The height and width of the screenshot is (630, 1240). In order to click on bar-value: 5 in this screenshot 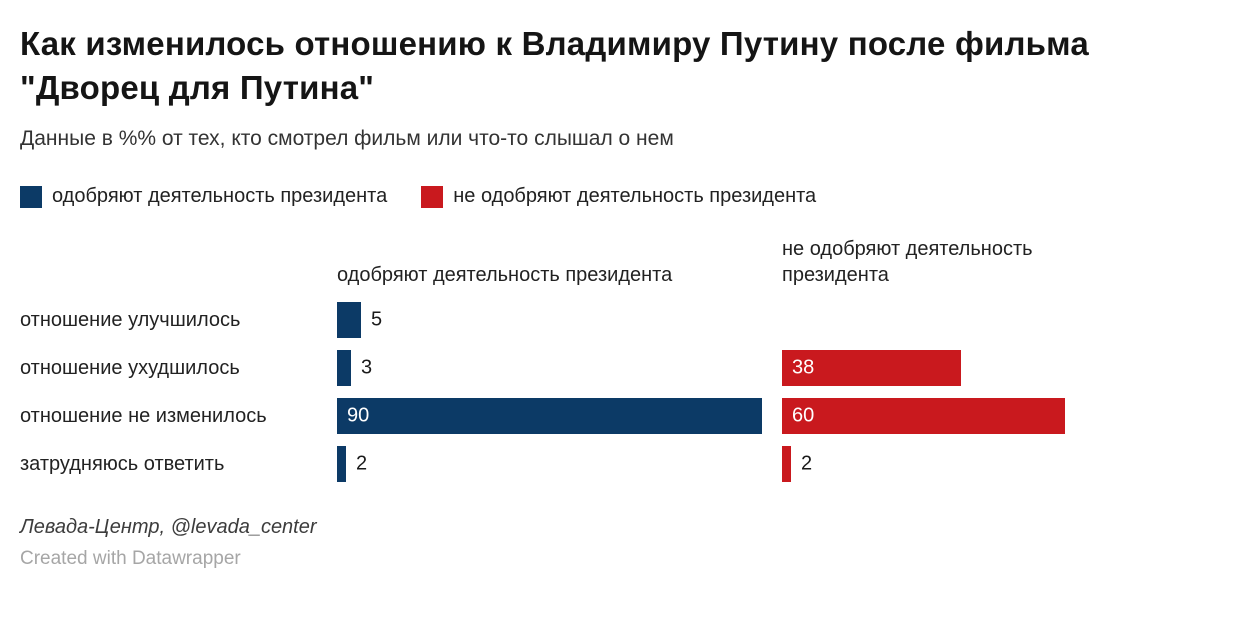, I will do `click(377, 319)`.